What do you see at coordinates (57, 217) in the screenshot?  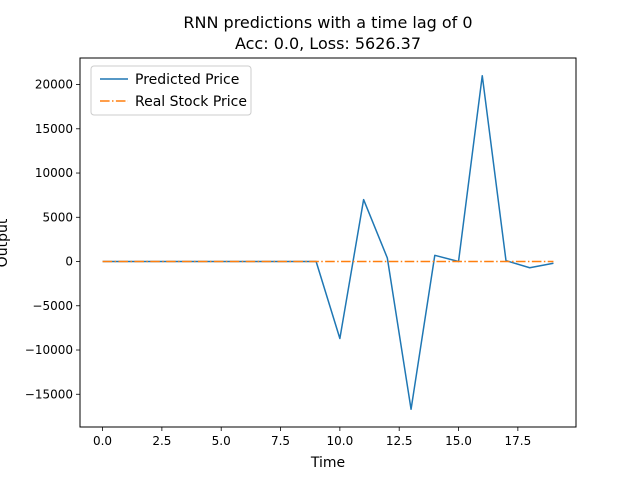 I see `y-tick-label: 5000` at bounding box center [57, 217].